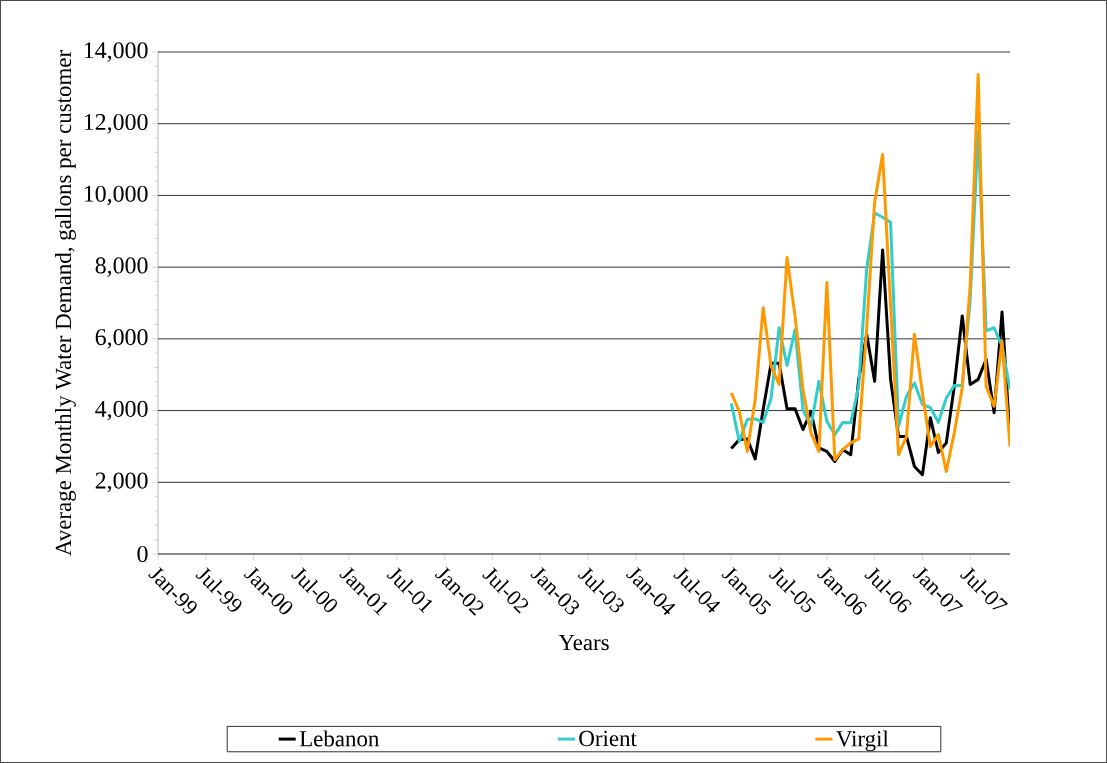  Describe the element at coordinates (116, 123) in the screenshot. I see `y-tick-label: 12,000` at that location.